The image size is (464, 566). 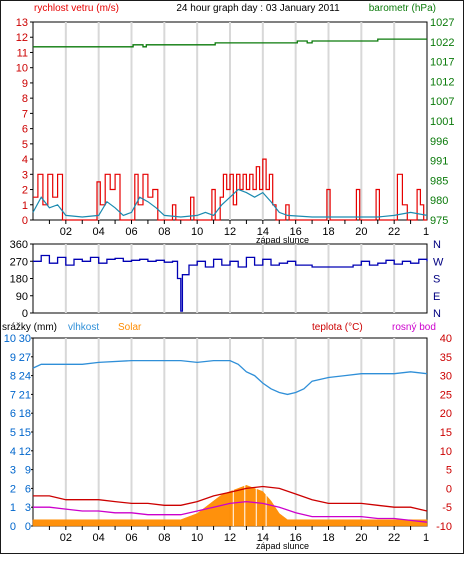 What do you see at coordinates (446, 433) in the screenshot?
I see `temperature-tick-label: 15` at bounding box center [446, 433].